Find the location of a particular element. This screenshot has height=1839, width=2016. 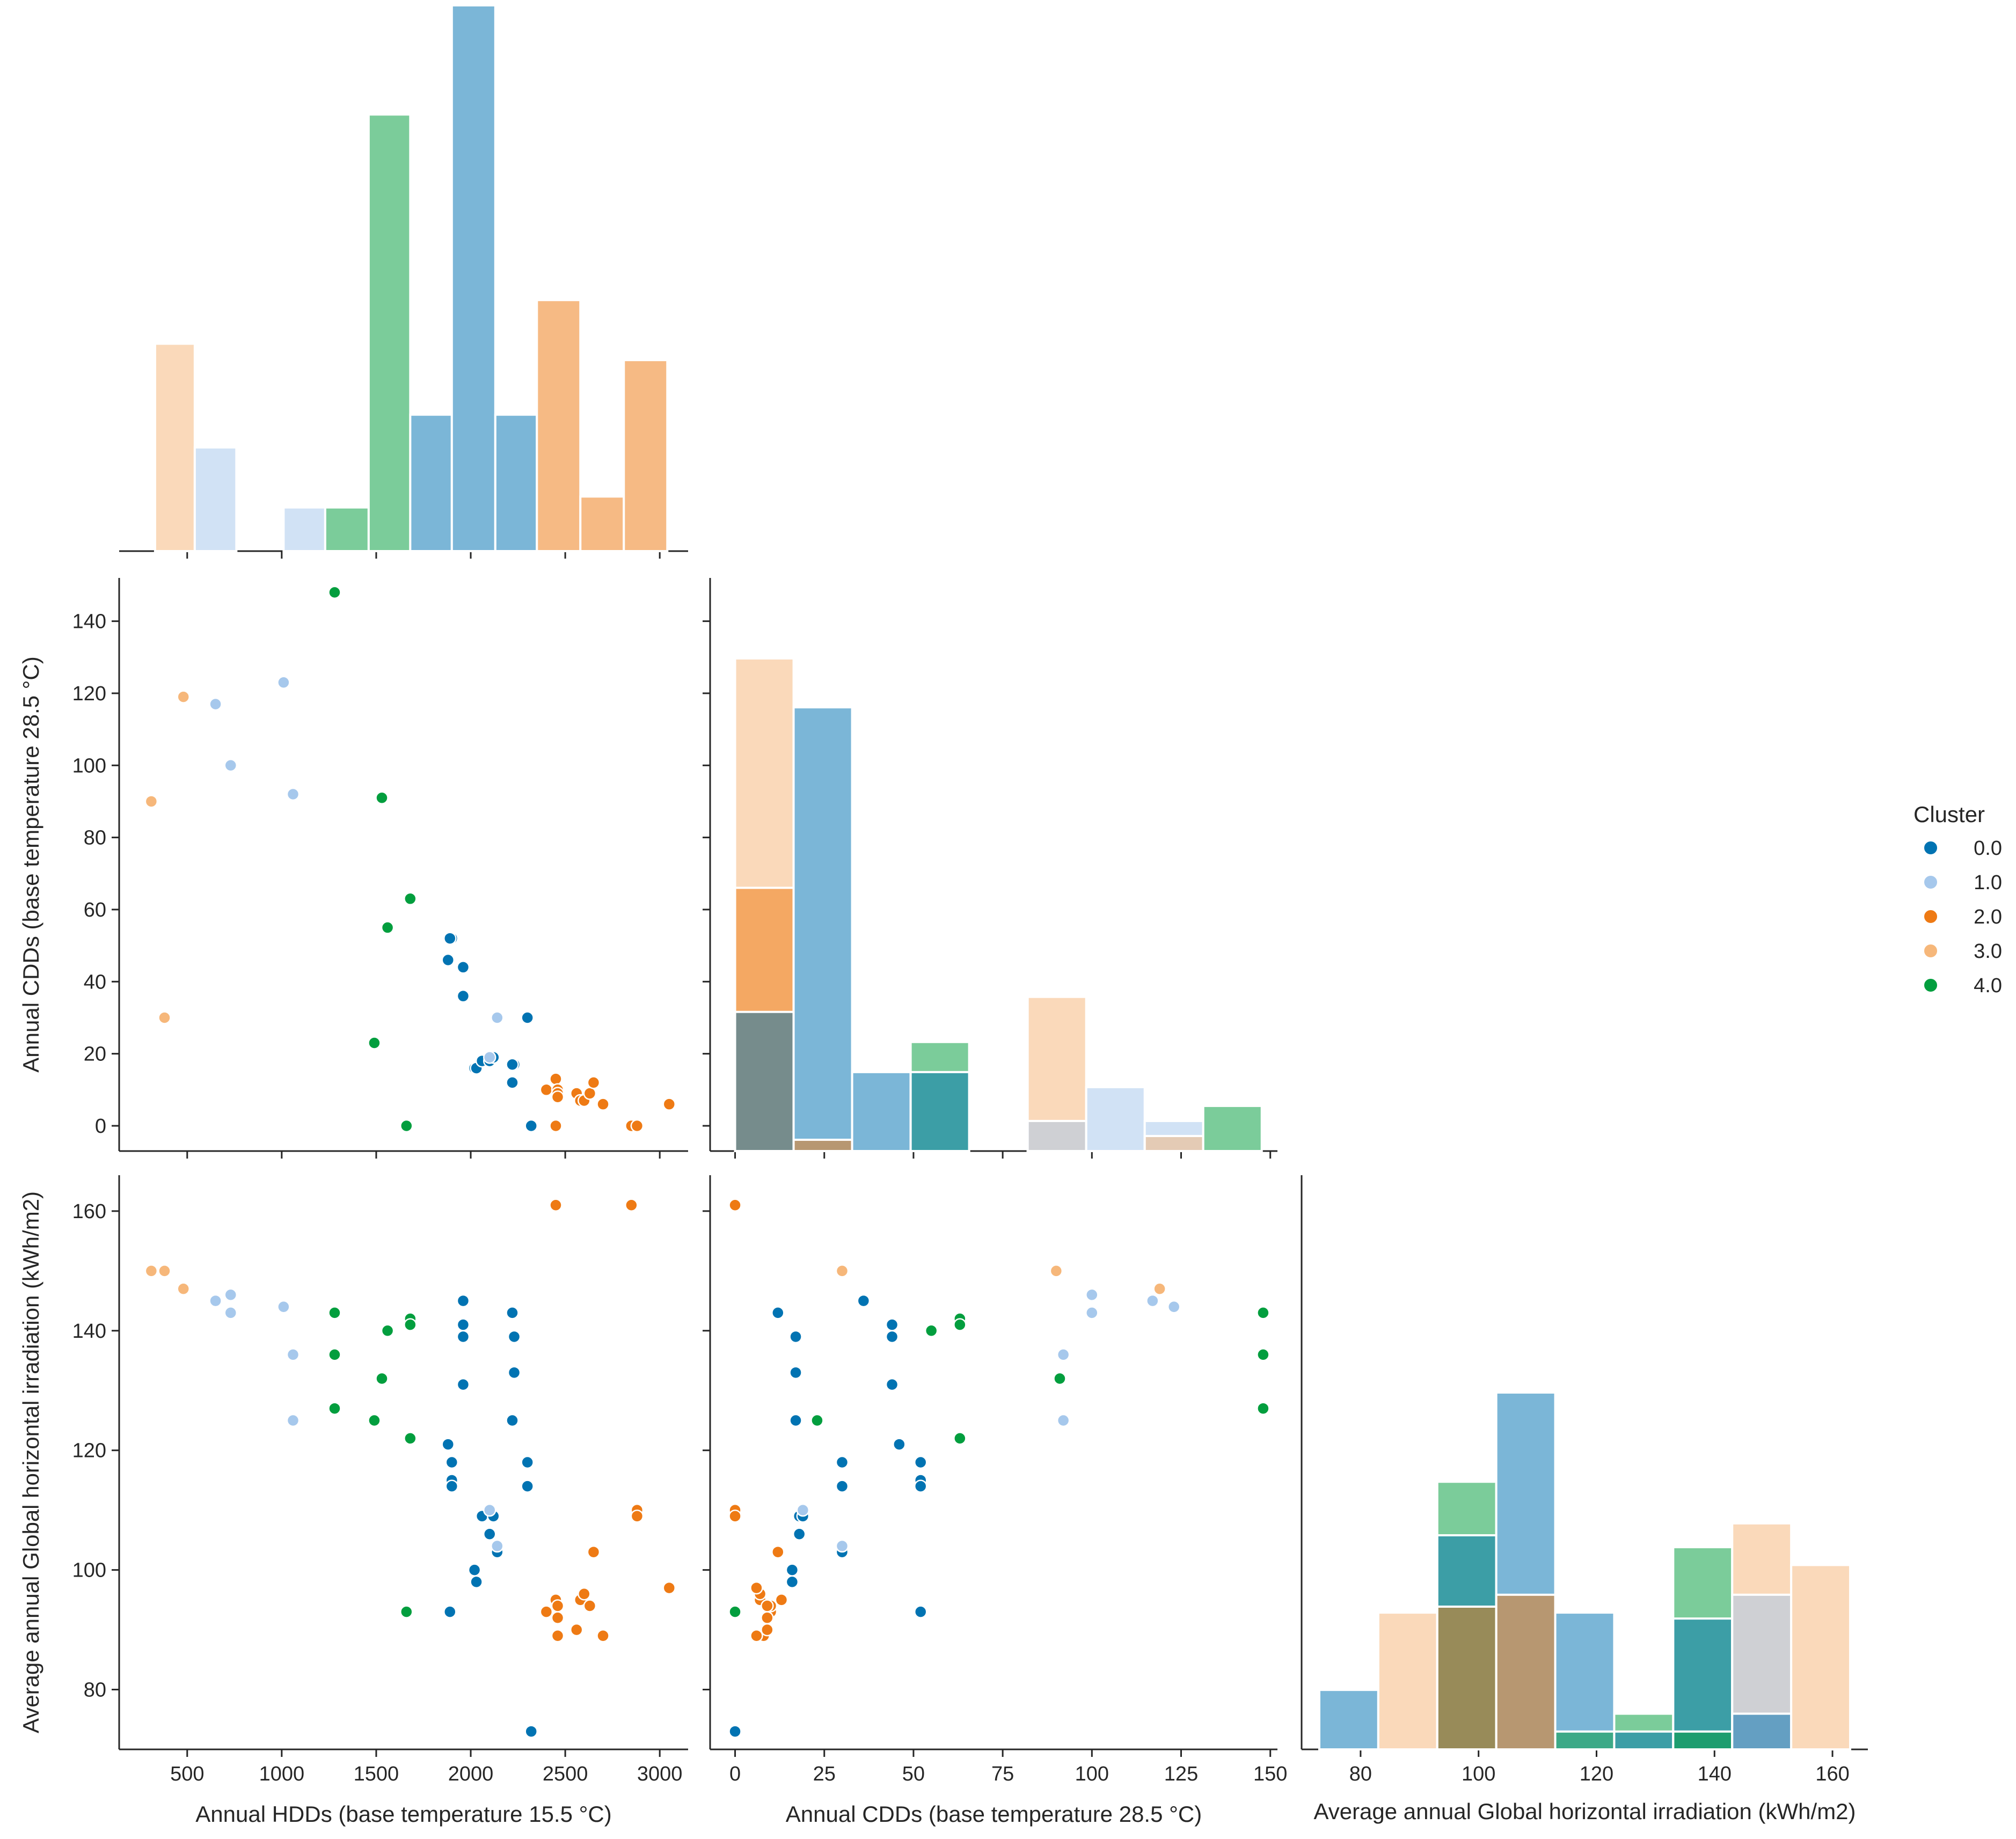

ghi-x-tick-label: 100 is located at coordinates (1478, 1774).